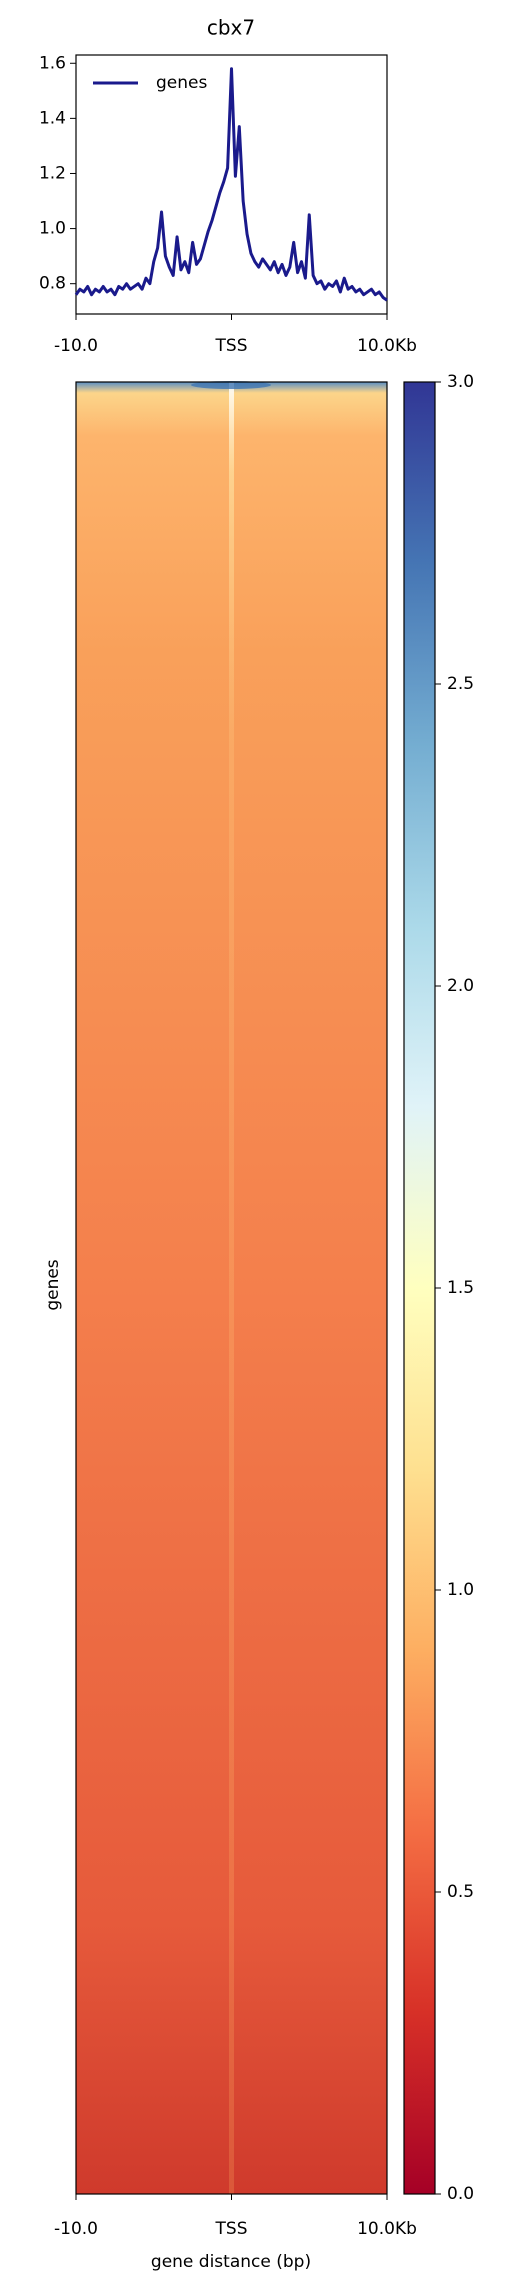 This screenshot has width=511, height=2288. What do you see at coordinates (460, 1892) in the screenshot?
I see `colorbar-tick-label: 0.5` at bounding box center [460, 1892].